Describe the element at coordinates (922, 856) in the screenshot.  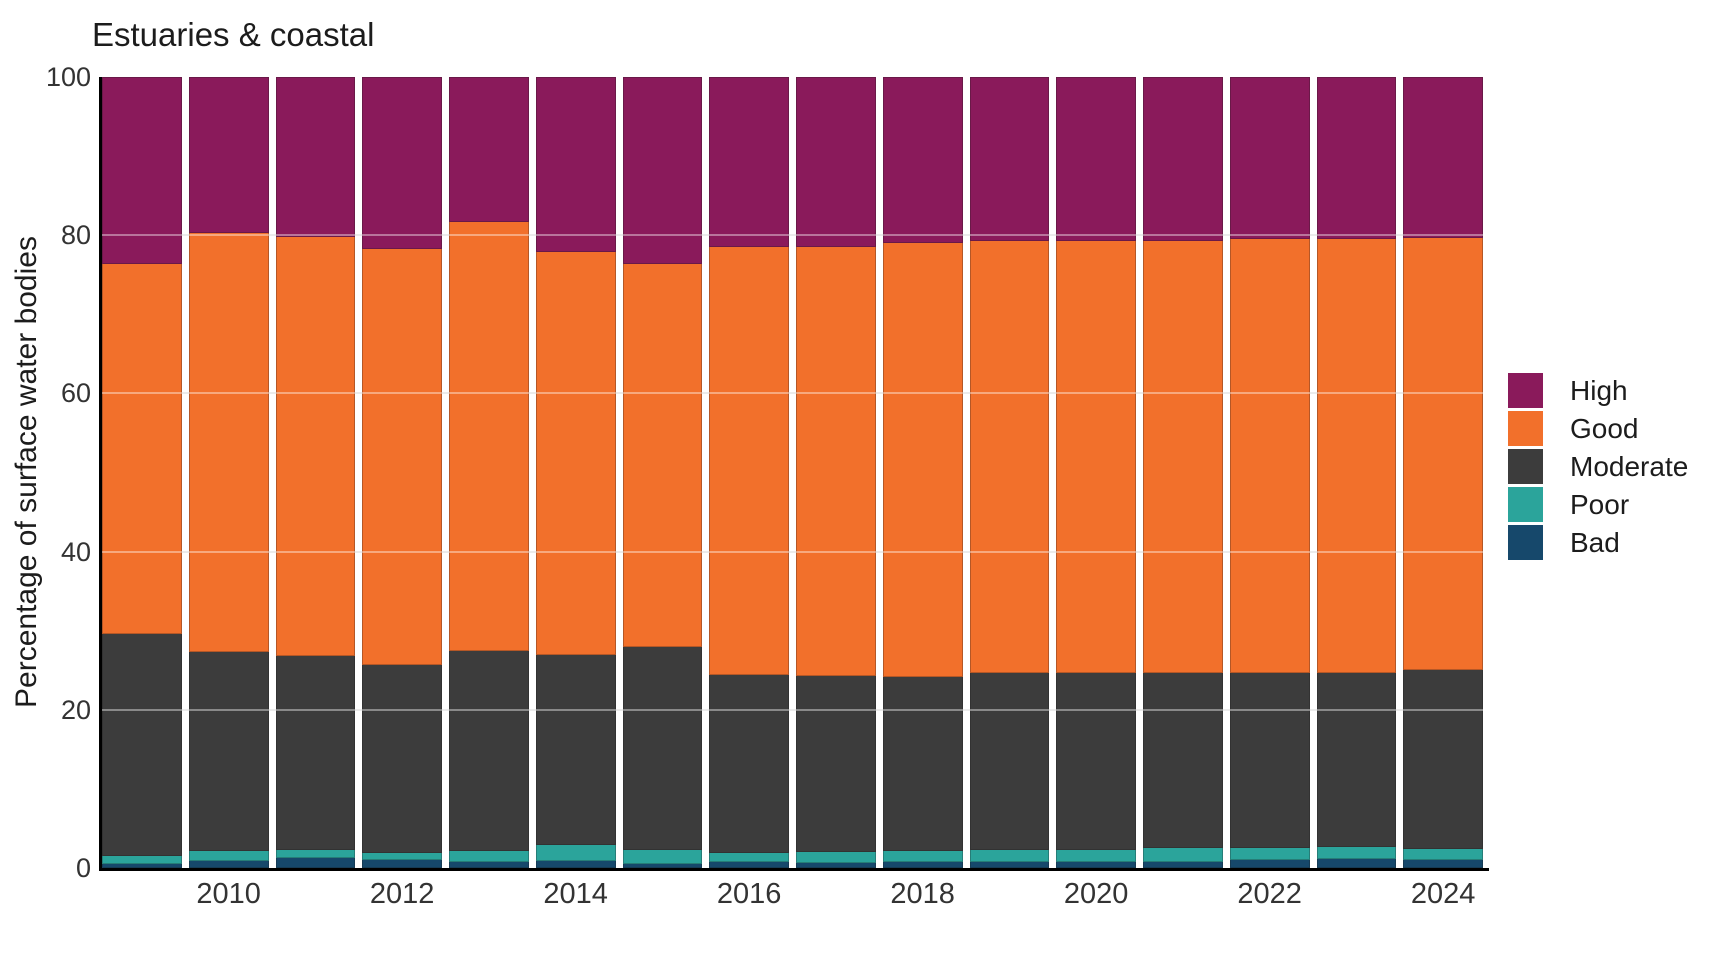
I see `segment-poor-2018` at that location.